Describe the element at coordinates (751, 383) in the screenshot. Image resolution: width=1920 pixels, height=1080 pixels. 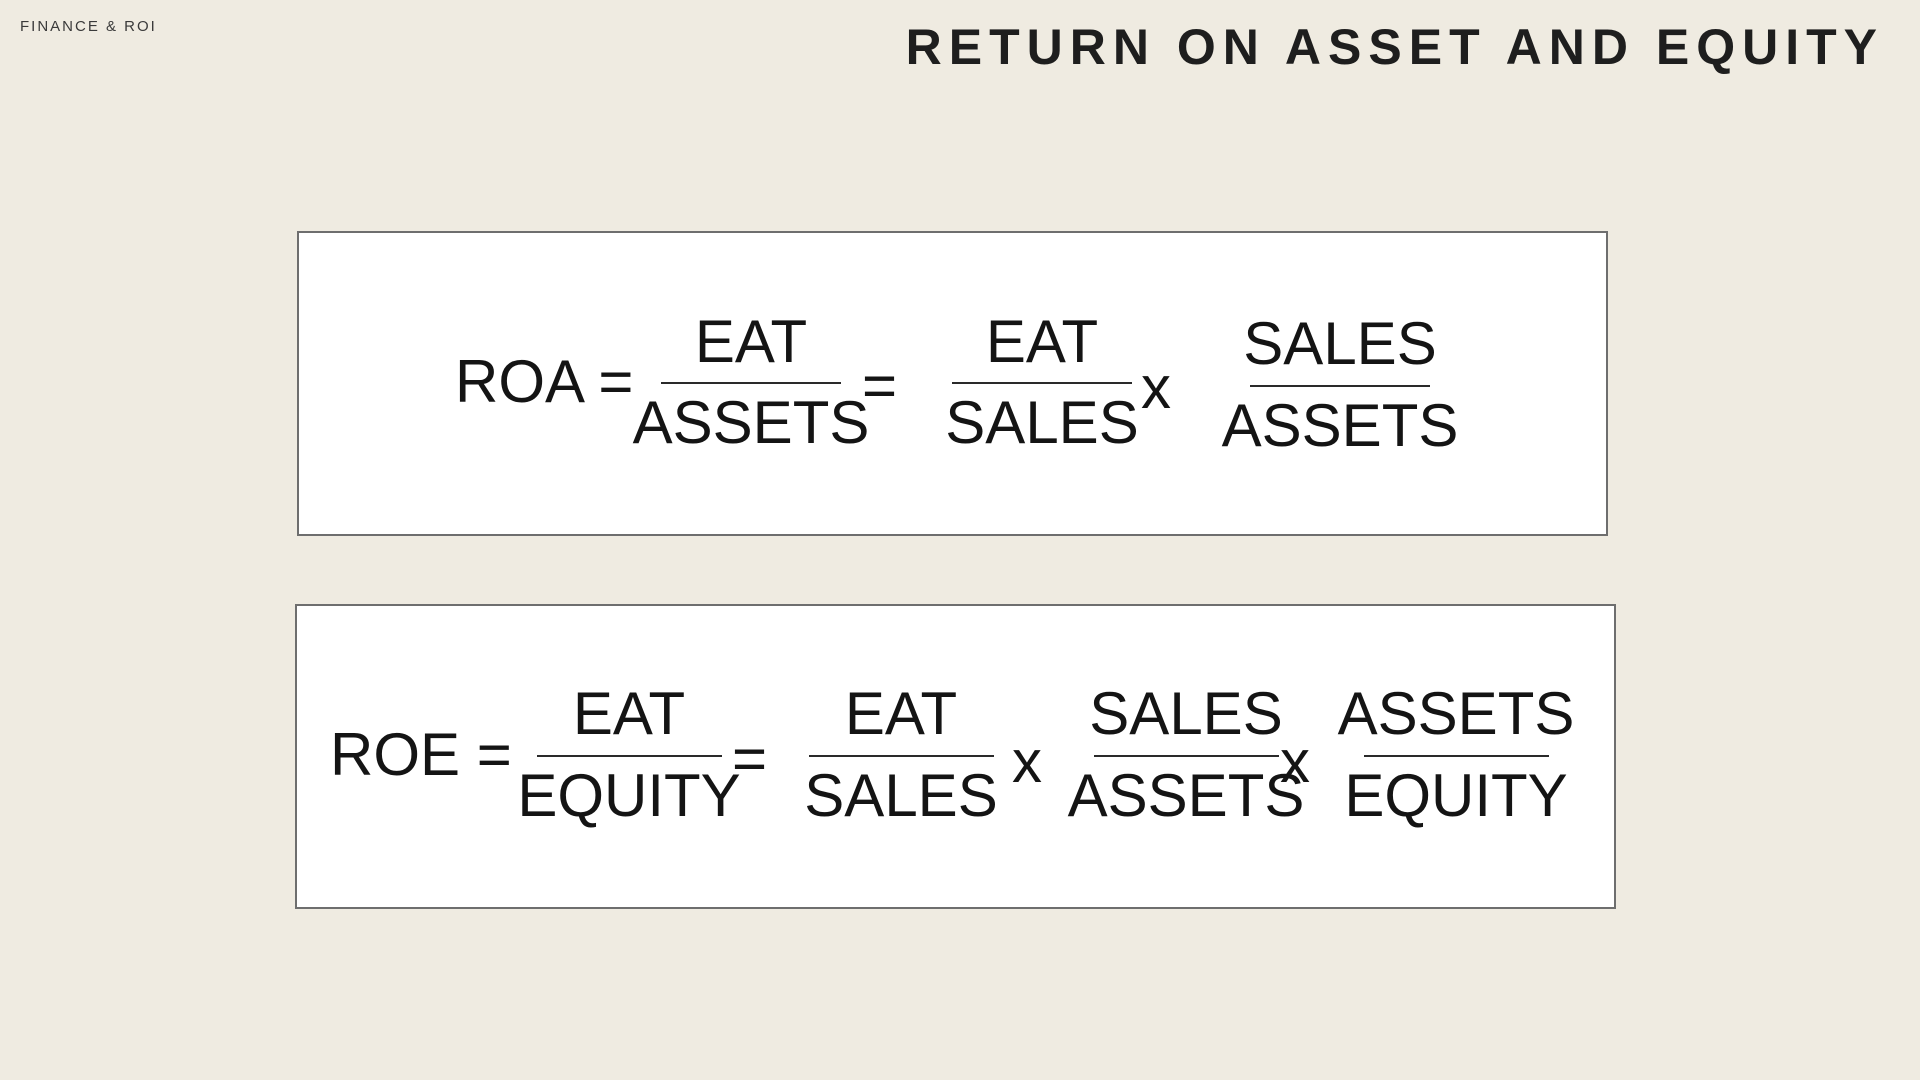
I see `roa-f1-fraction-bar` at that location.